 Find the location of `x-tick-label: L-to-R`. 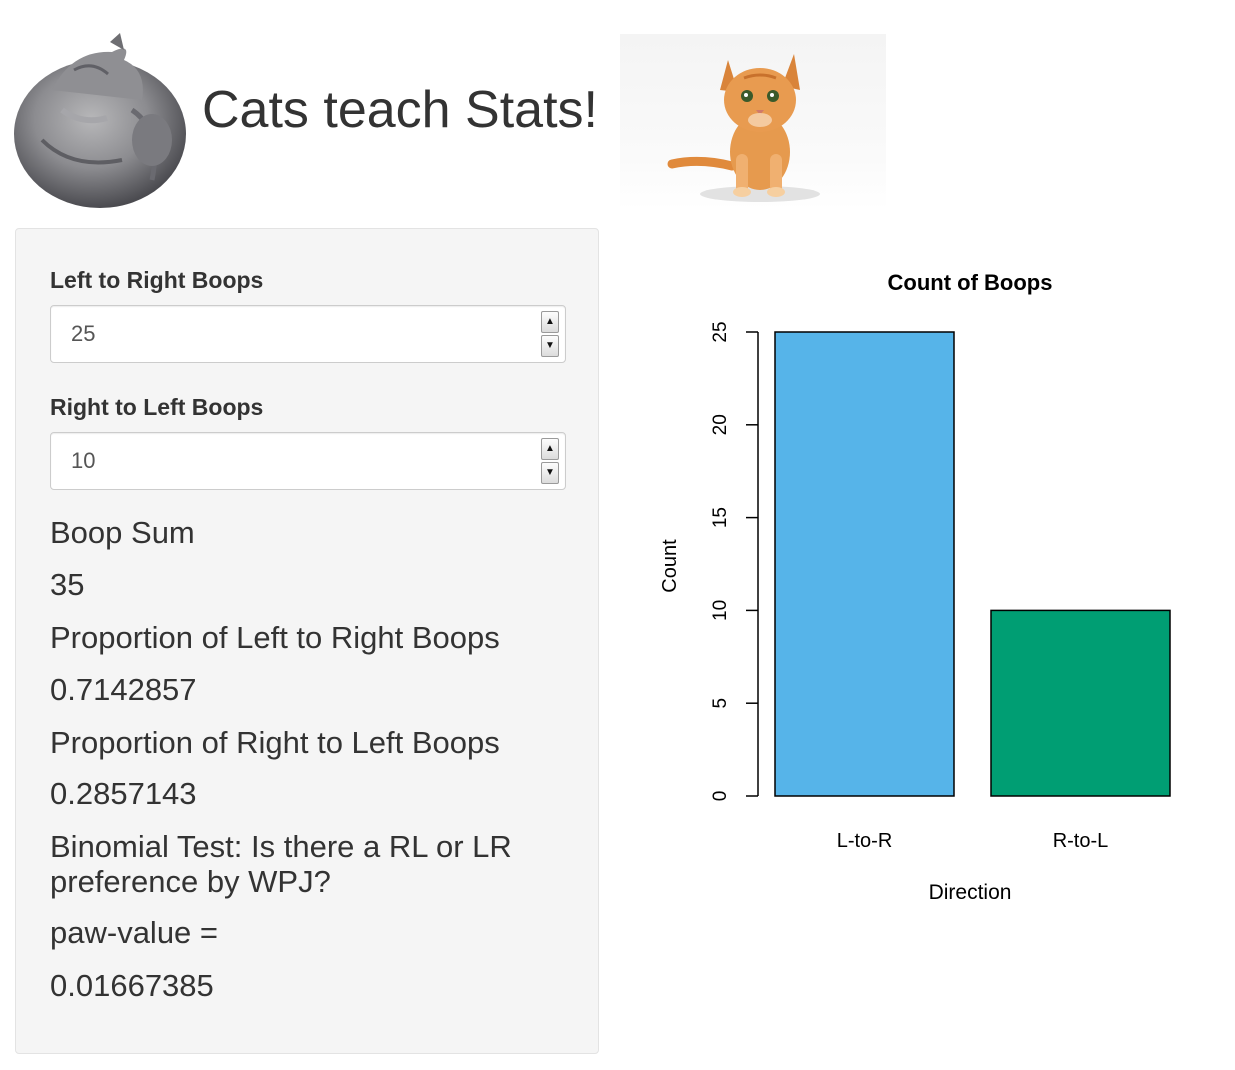

x-tick-label: L-to-R is located at coordinates (865, 841).